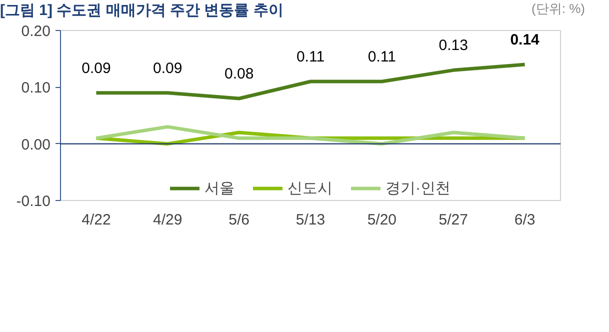 Image resolution: width=609 pixels, height=332 pixels. Describe the element at coordinates (96, 220) in the screenshot. I see `x-tick-label: 4/22` at that location.